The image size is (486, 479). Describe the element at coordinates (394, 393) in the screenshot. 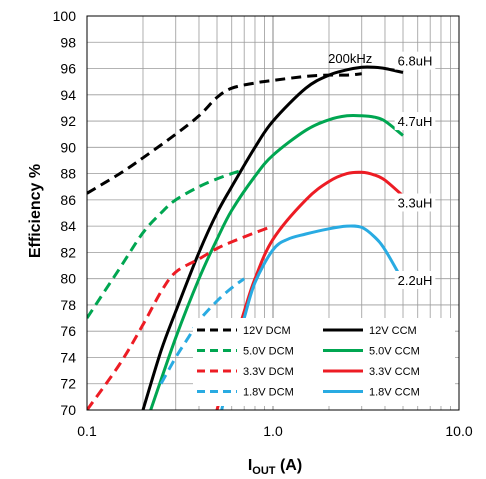

I see `legend-label: 1.8V CCM` at that location.